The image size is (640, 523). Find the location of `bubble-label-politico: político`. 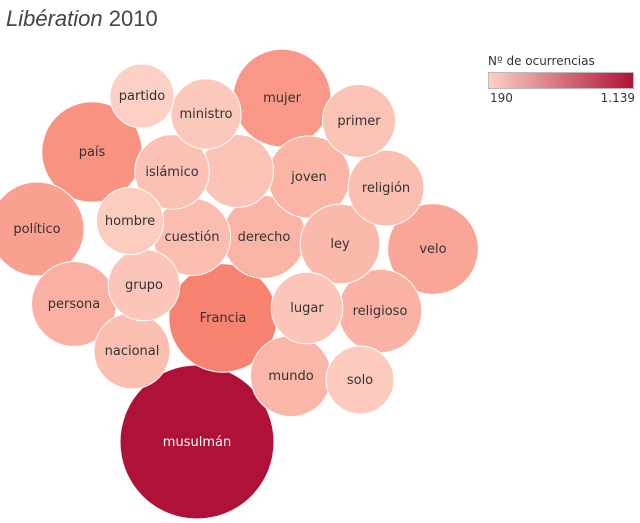

bubble-label-politico: político is located at coordinates (36, 229).